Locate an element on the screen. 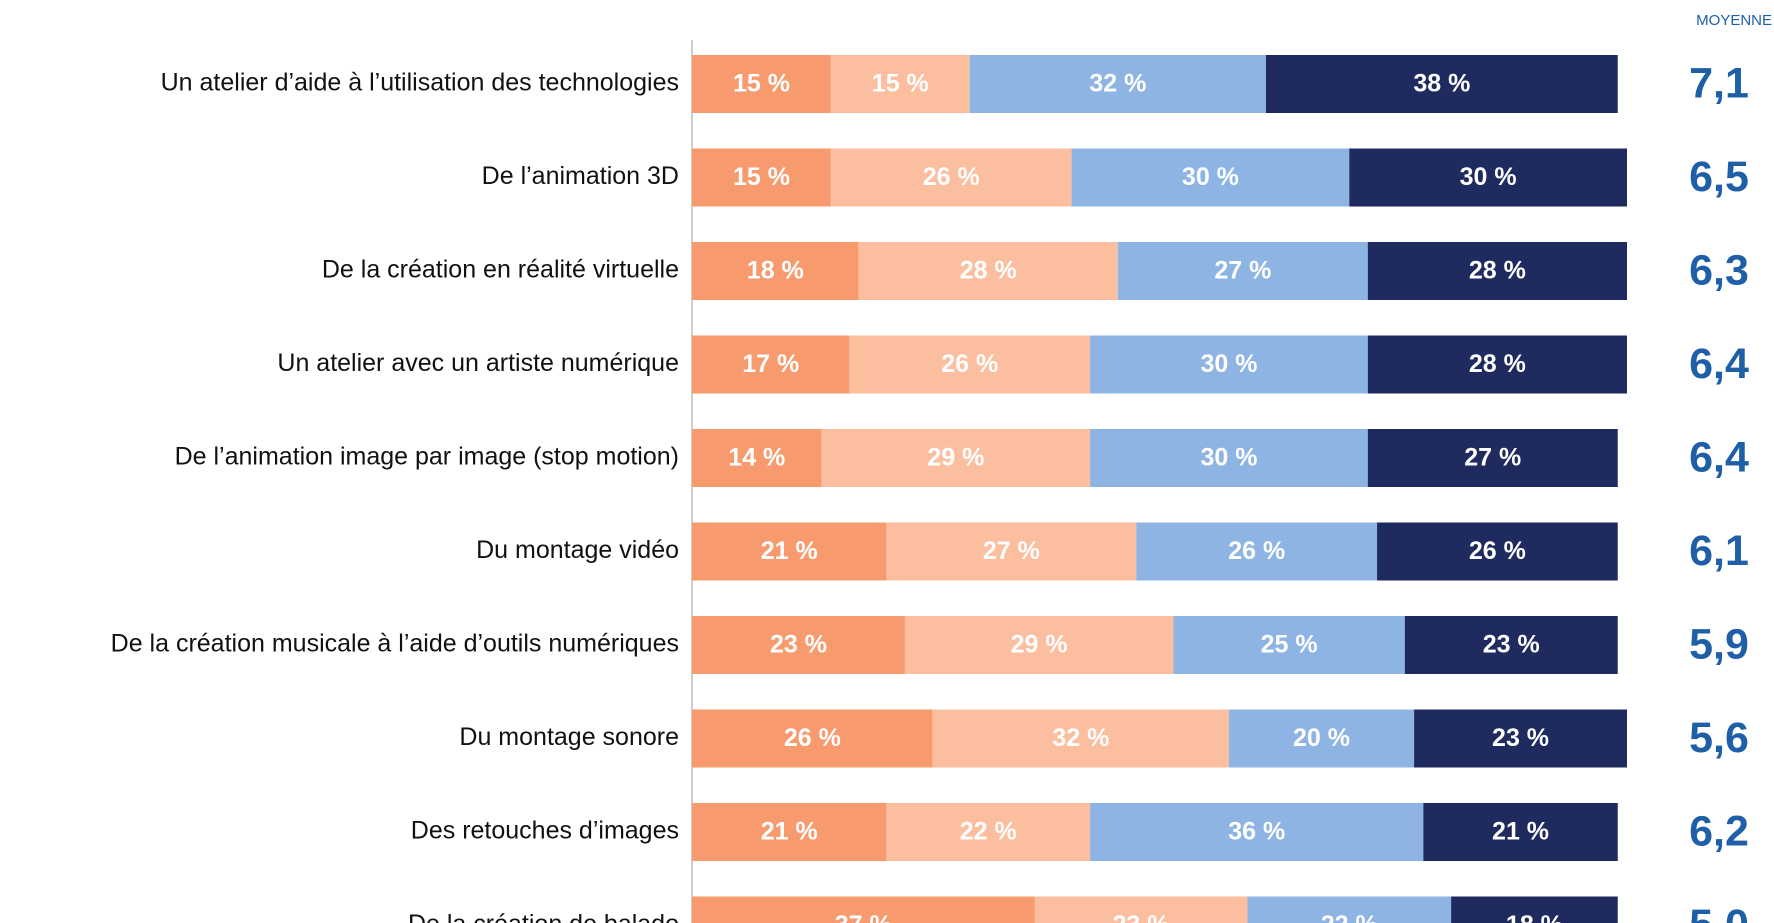  average-value: 6,1 is located at coordinates (1719, 551).